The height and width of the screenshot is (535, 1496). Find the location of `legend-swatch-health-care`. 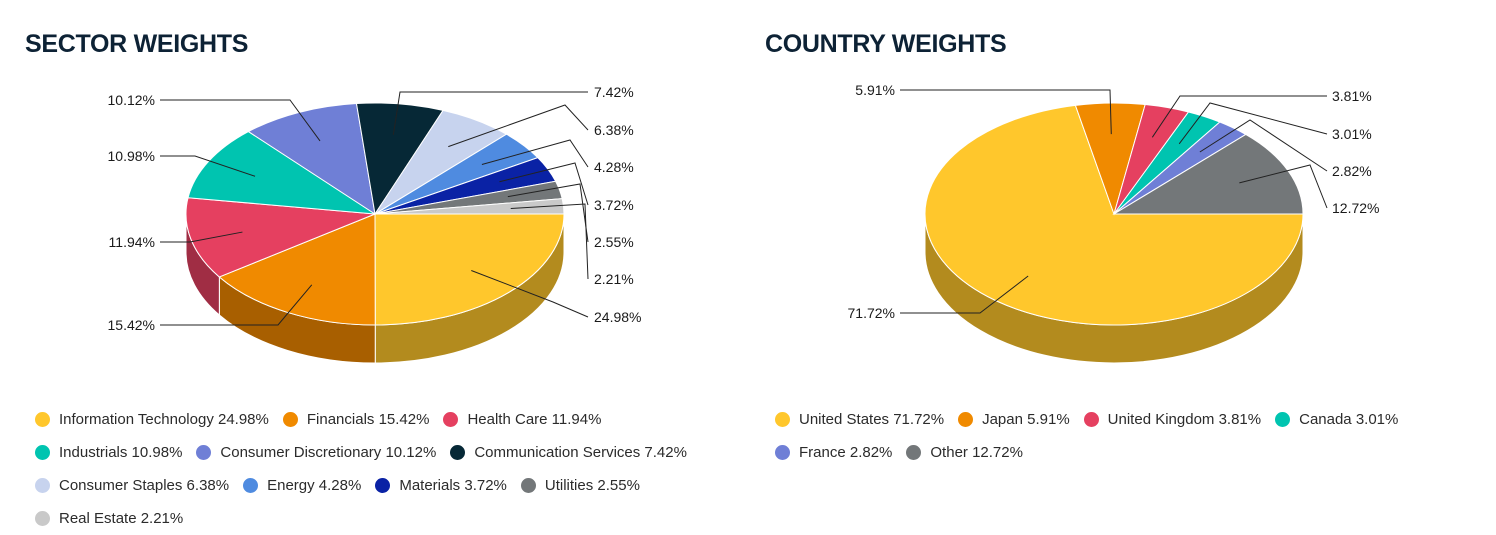

legend-swatch-health-care is located at coordinates (451, 419).